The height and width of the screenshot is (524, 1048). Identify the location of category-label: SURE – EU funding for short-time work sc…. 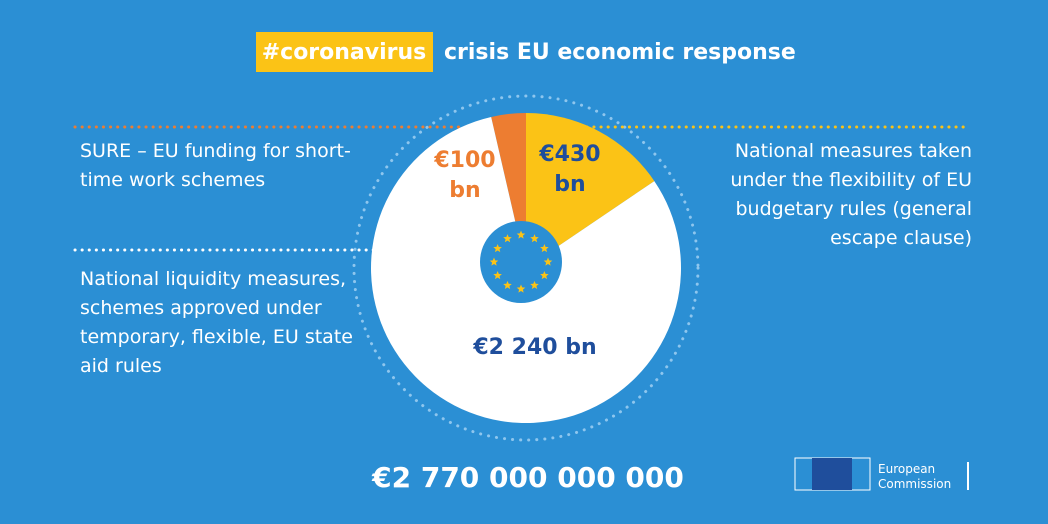
(215, 165).